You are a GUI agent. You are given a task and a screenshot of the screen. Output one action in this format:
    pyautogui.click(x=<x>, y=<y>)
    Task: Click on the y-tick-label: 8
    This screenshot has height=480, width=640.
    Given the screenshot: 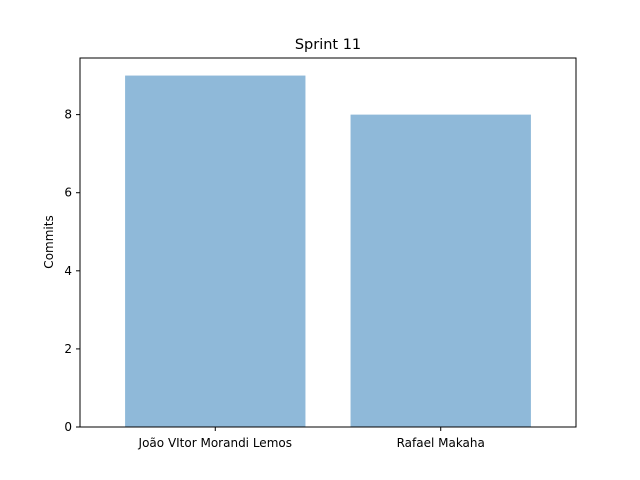 What is the action you would take?
    pyautogui.click(x=68, y=115)
    